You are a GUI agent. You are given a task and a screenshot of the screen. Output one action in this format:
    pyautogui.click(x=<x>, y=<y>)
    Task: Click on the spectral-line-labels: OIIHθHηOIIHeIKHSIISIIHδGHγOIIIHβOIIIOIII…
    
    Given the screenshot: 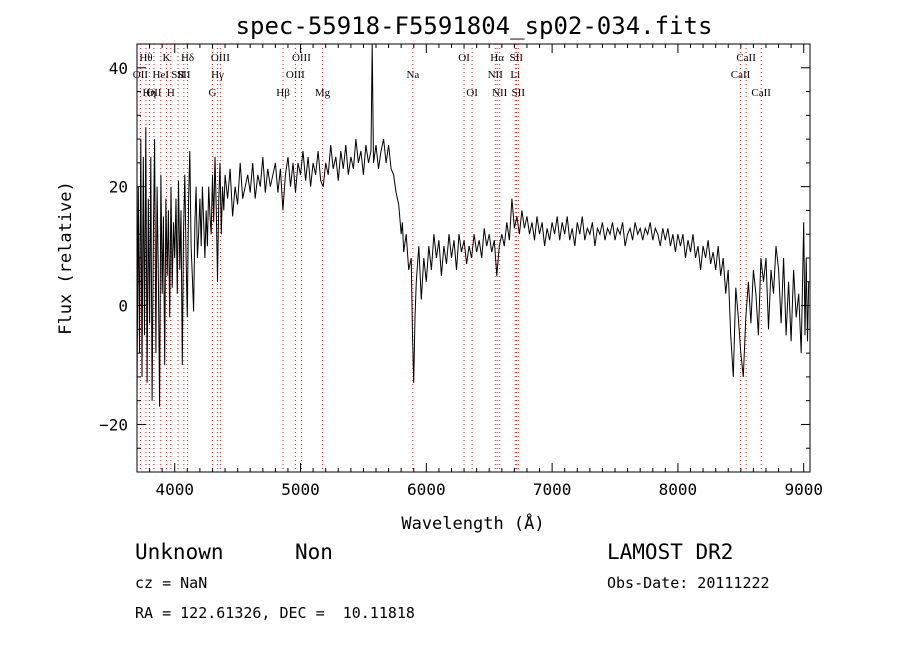 What is the action you would take?
    pyautogui.click(x=452, y=75)
    